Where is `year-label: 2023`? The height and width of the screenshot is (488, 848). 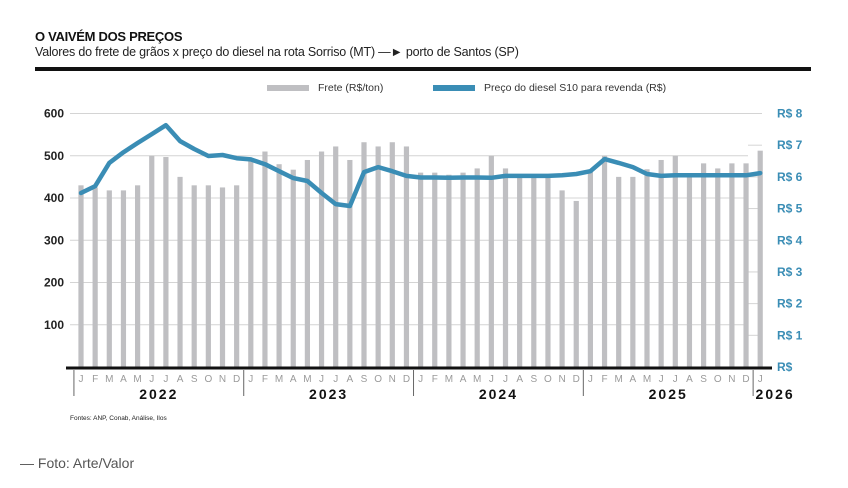 year-label: 2023 is located at coordinates (328, 394).